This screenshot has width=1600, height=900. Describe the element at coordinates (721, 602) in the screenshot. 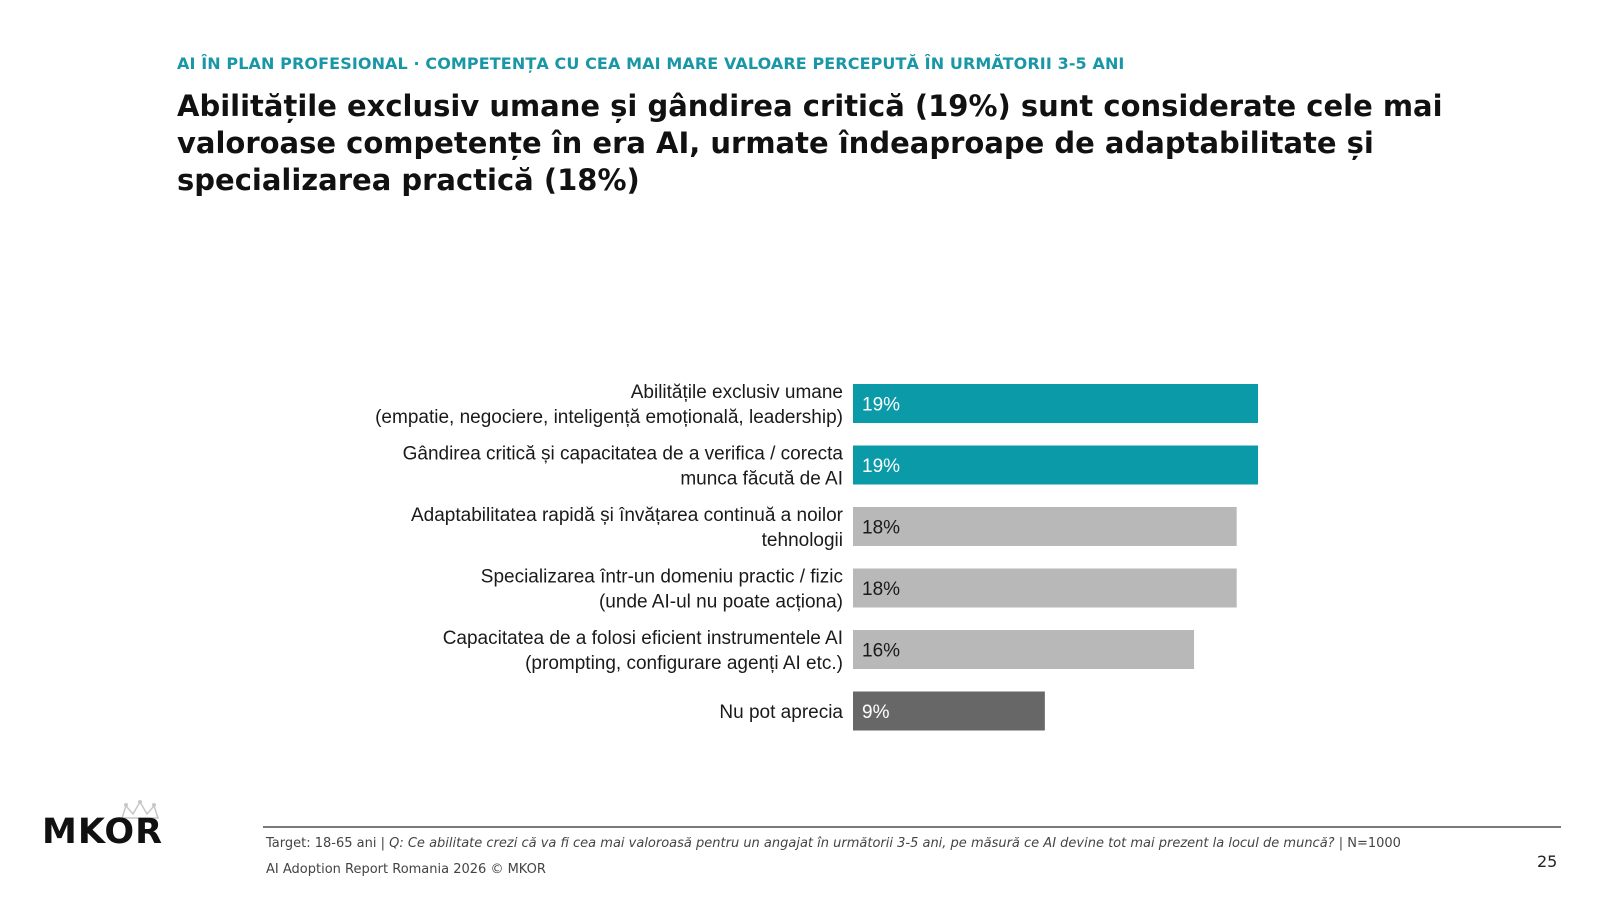

I see `category-label: (unde AI-ul nu poate acționa)` at that location.